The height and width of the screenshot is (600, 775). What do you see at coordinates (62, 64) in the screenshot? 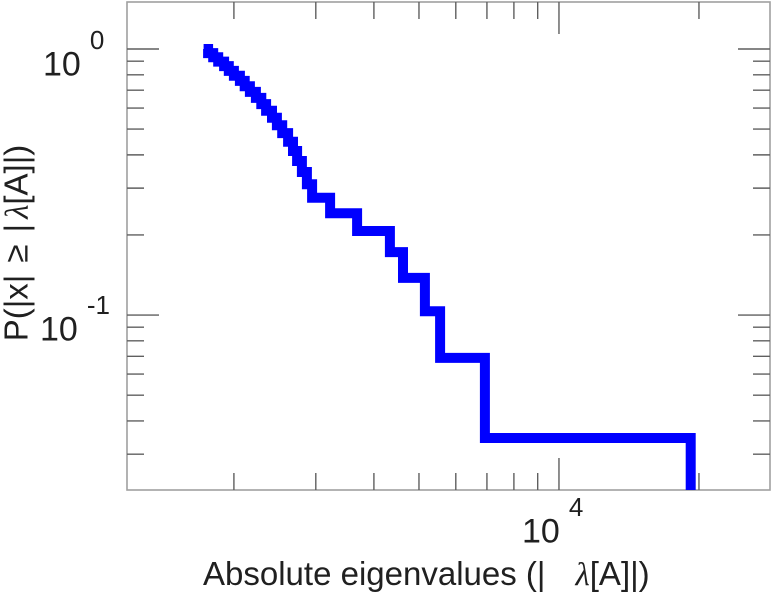
I see `y-tick-1e0-base: 10` at bounding box center [62, 64].